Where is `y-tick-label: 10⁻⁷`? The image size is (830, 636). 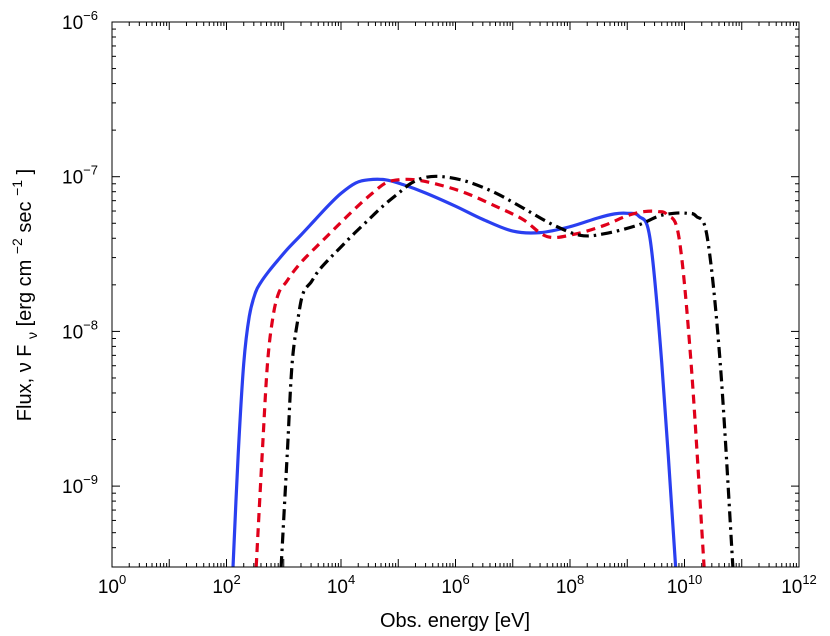
y-tick-label: 10⁻⁷ is located at coordinates (80, 176).